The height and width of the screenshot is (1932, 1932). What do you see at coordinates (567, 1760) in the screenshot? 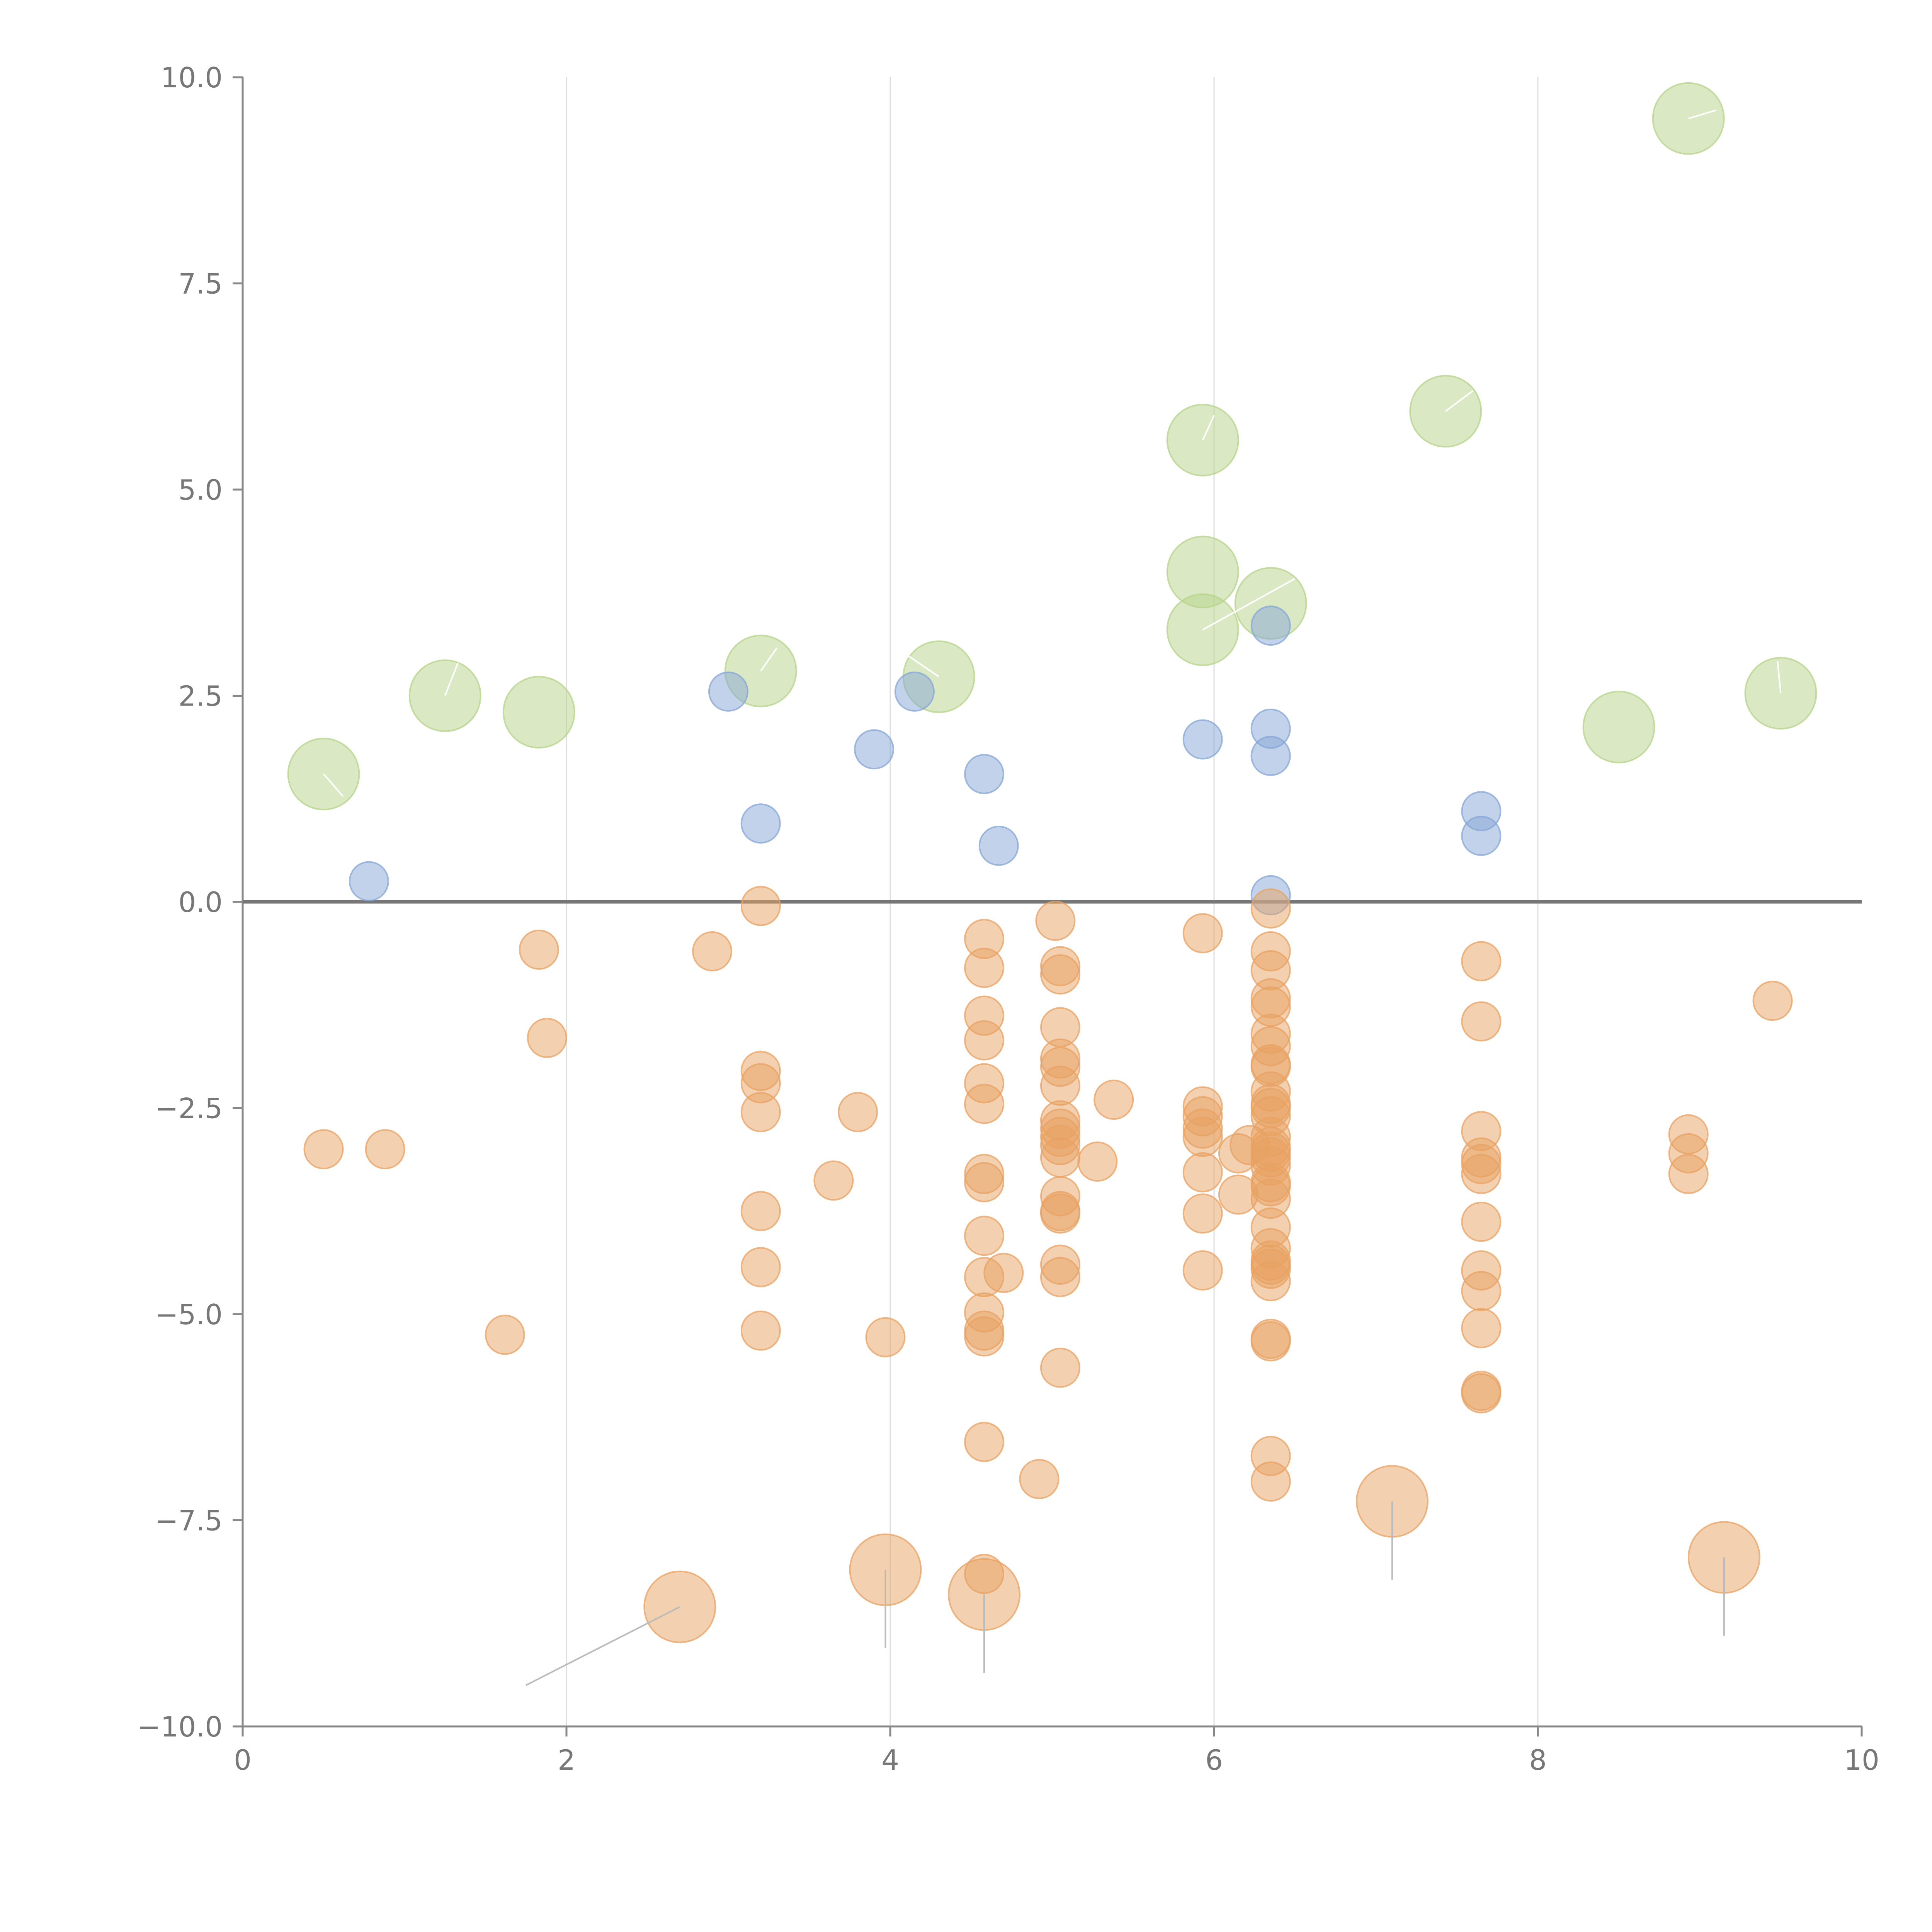
I see `x-tick-label: 2` at bounding box center [567, 1760].